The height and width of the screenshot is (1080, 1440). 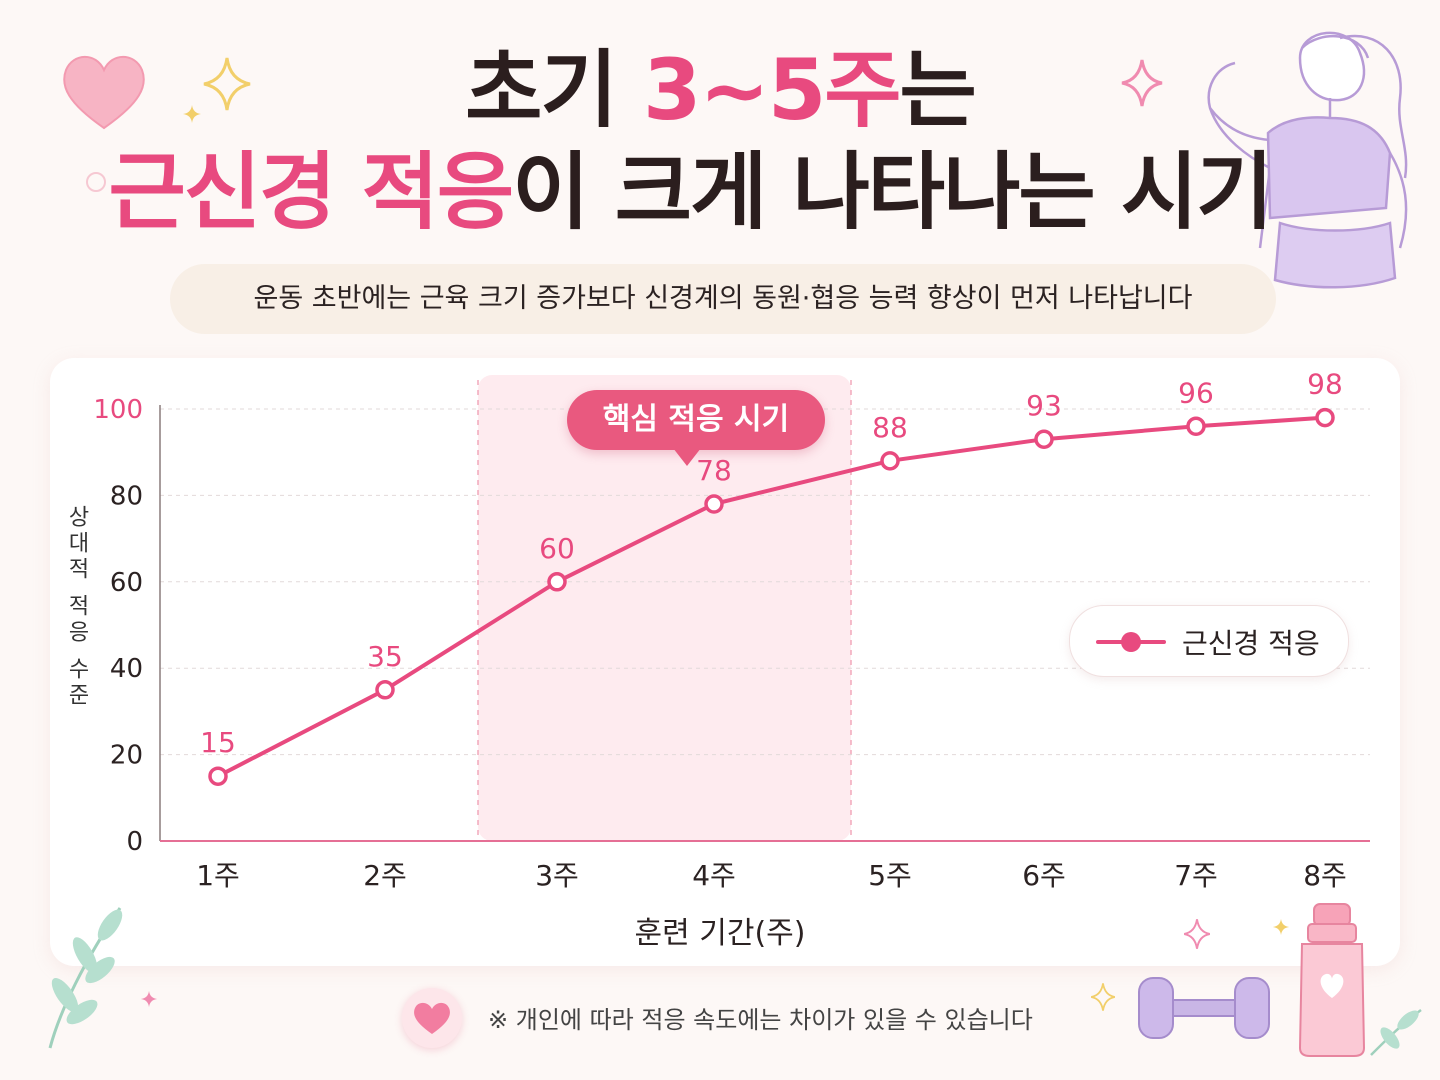 I want to click on y-tick-label: 40, so click(x=126, y=669).